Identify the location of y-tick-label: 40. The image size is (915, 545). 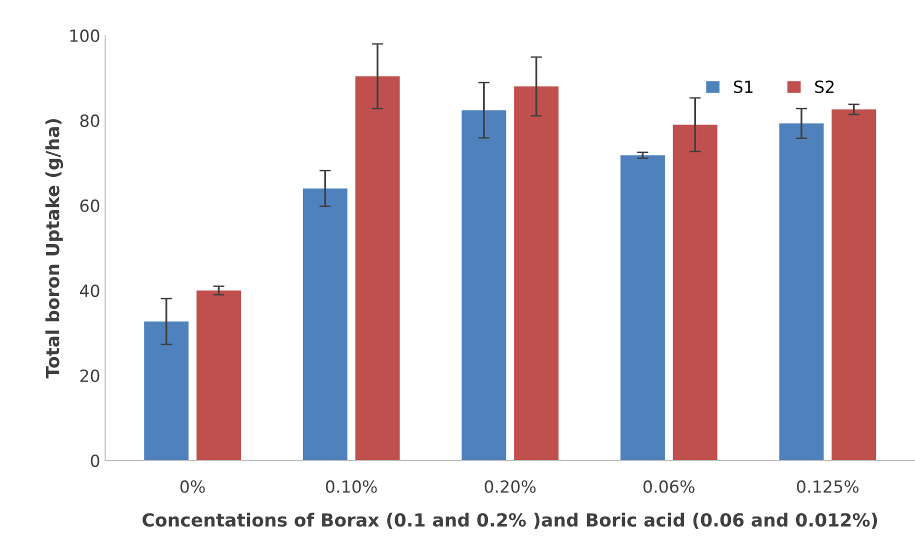
(90, 291).